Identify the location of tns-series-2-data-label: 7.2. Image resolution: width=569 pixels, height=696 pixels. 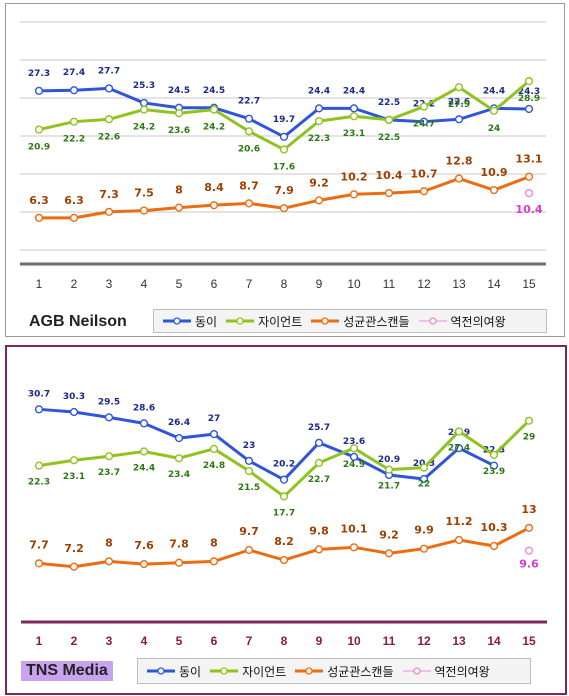
(74, 548).